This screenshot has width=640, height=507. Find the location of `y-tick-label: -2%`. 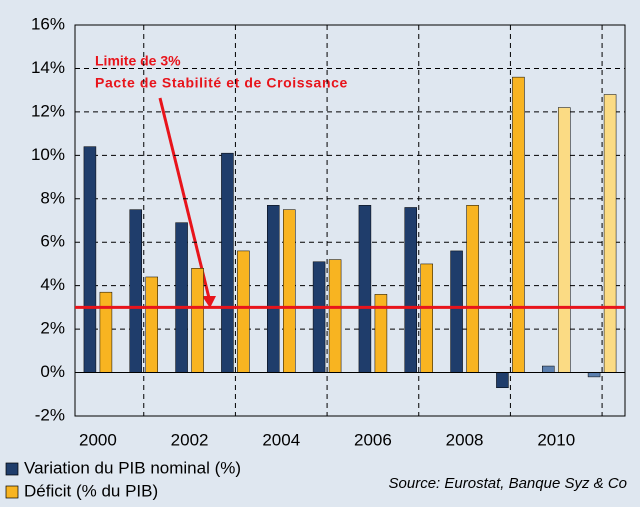

y-tick-label: -2% is located at coordinates (50, 414).